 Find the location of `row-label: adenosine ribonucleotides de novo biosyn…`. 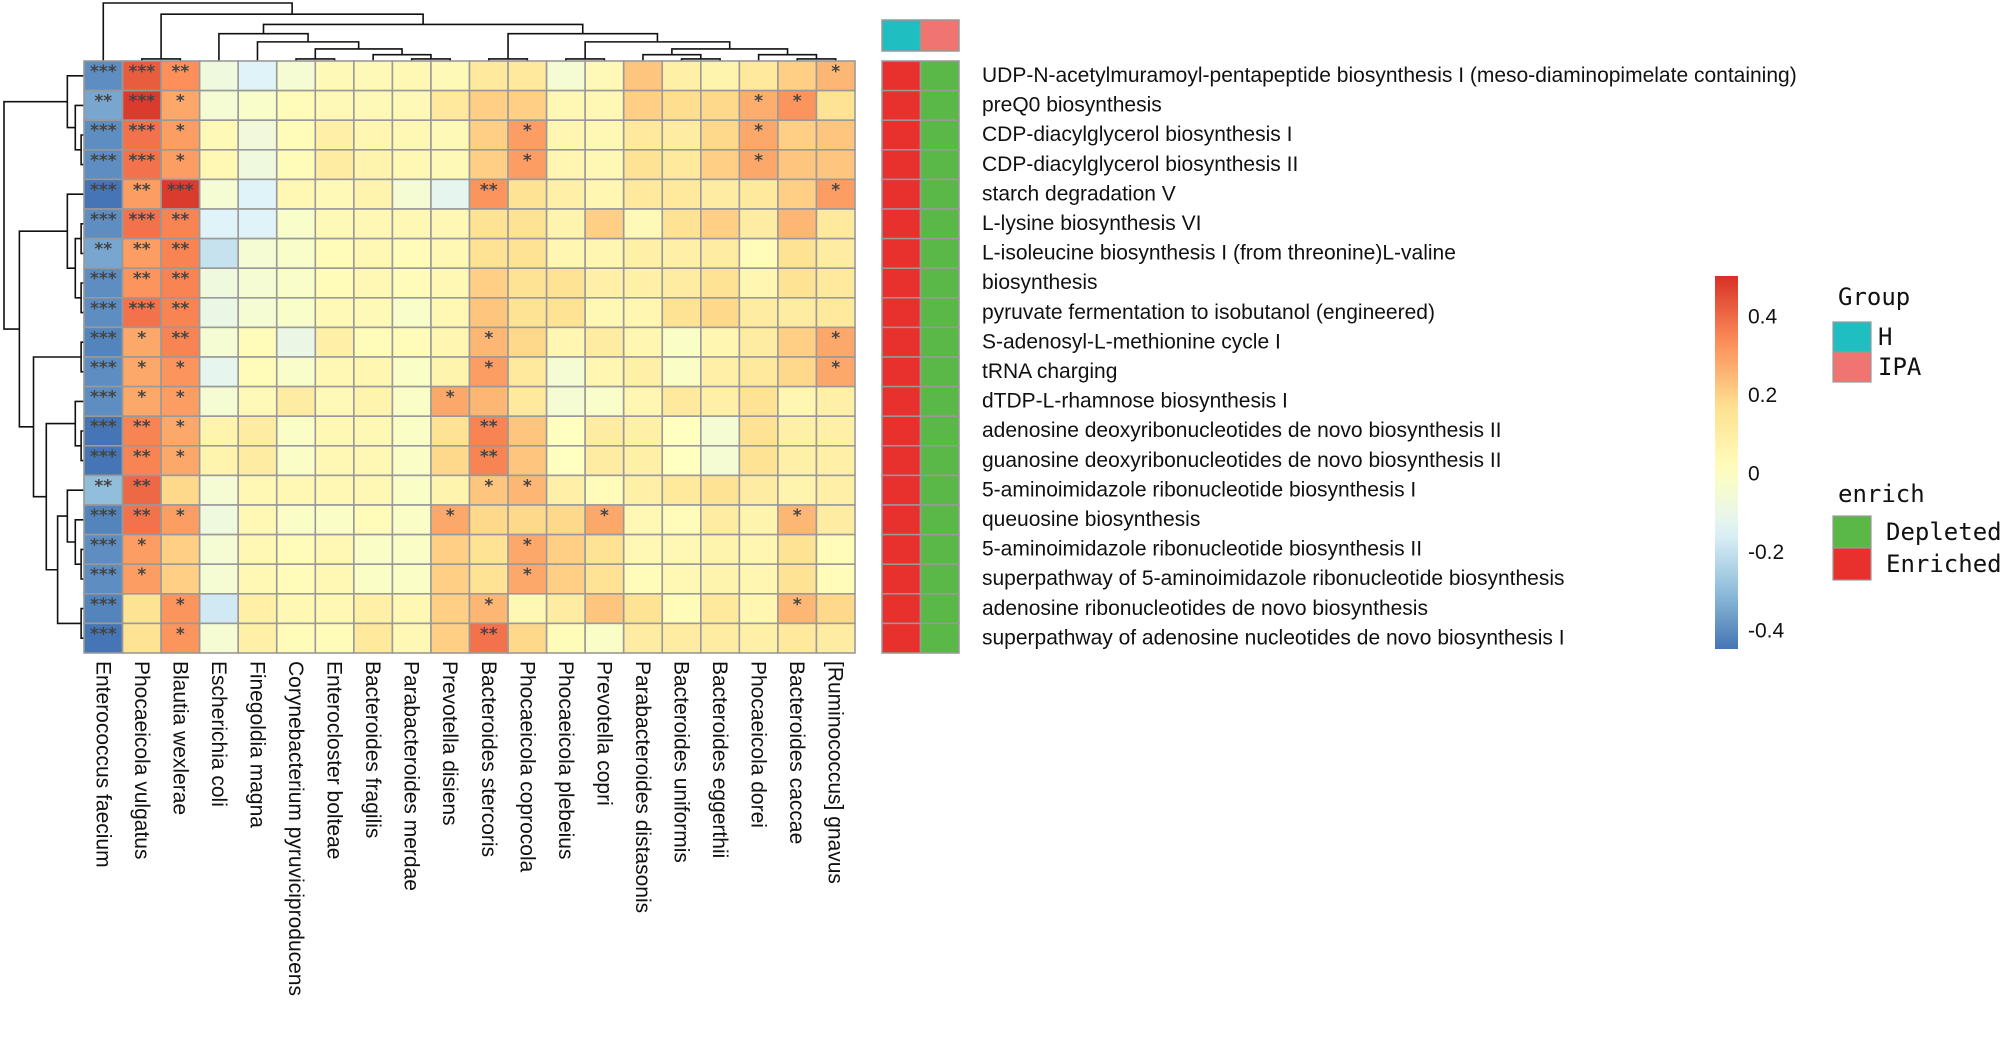

row-label: adenosine ribonucleotides de novo biosyn… is located at coordinates (1205, 608).